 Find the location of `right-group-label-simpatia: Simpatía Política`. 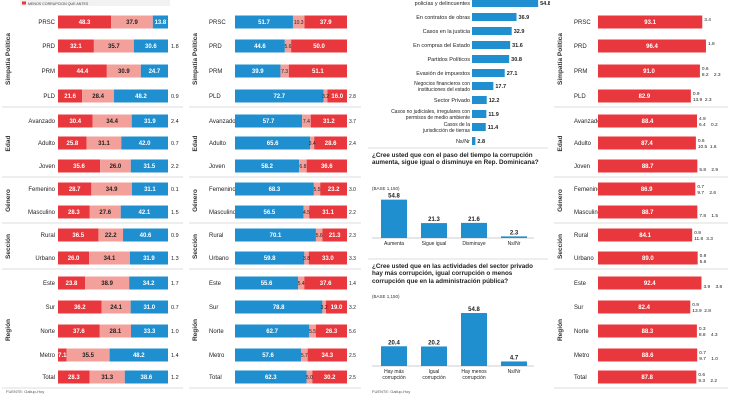

right-group-label-simpatia: Simpatía Política is located at coordinates (560, 59).